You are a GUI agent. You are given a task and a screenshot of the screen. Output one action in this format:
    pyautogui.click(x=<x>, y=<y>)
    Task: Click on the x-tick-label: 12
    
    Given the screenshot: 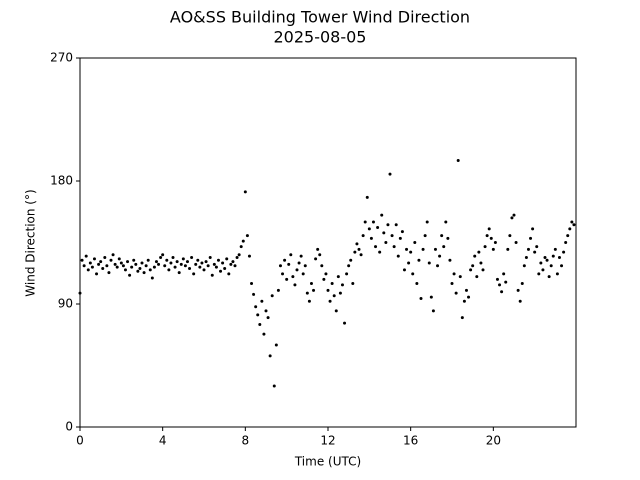 What is the action you would take?
    pyautogui.click(x=327, y=441)
    